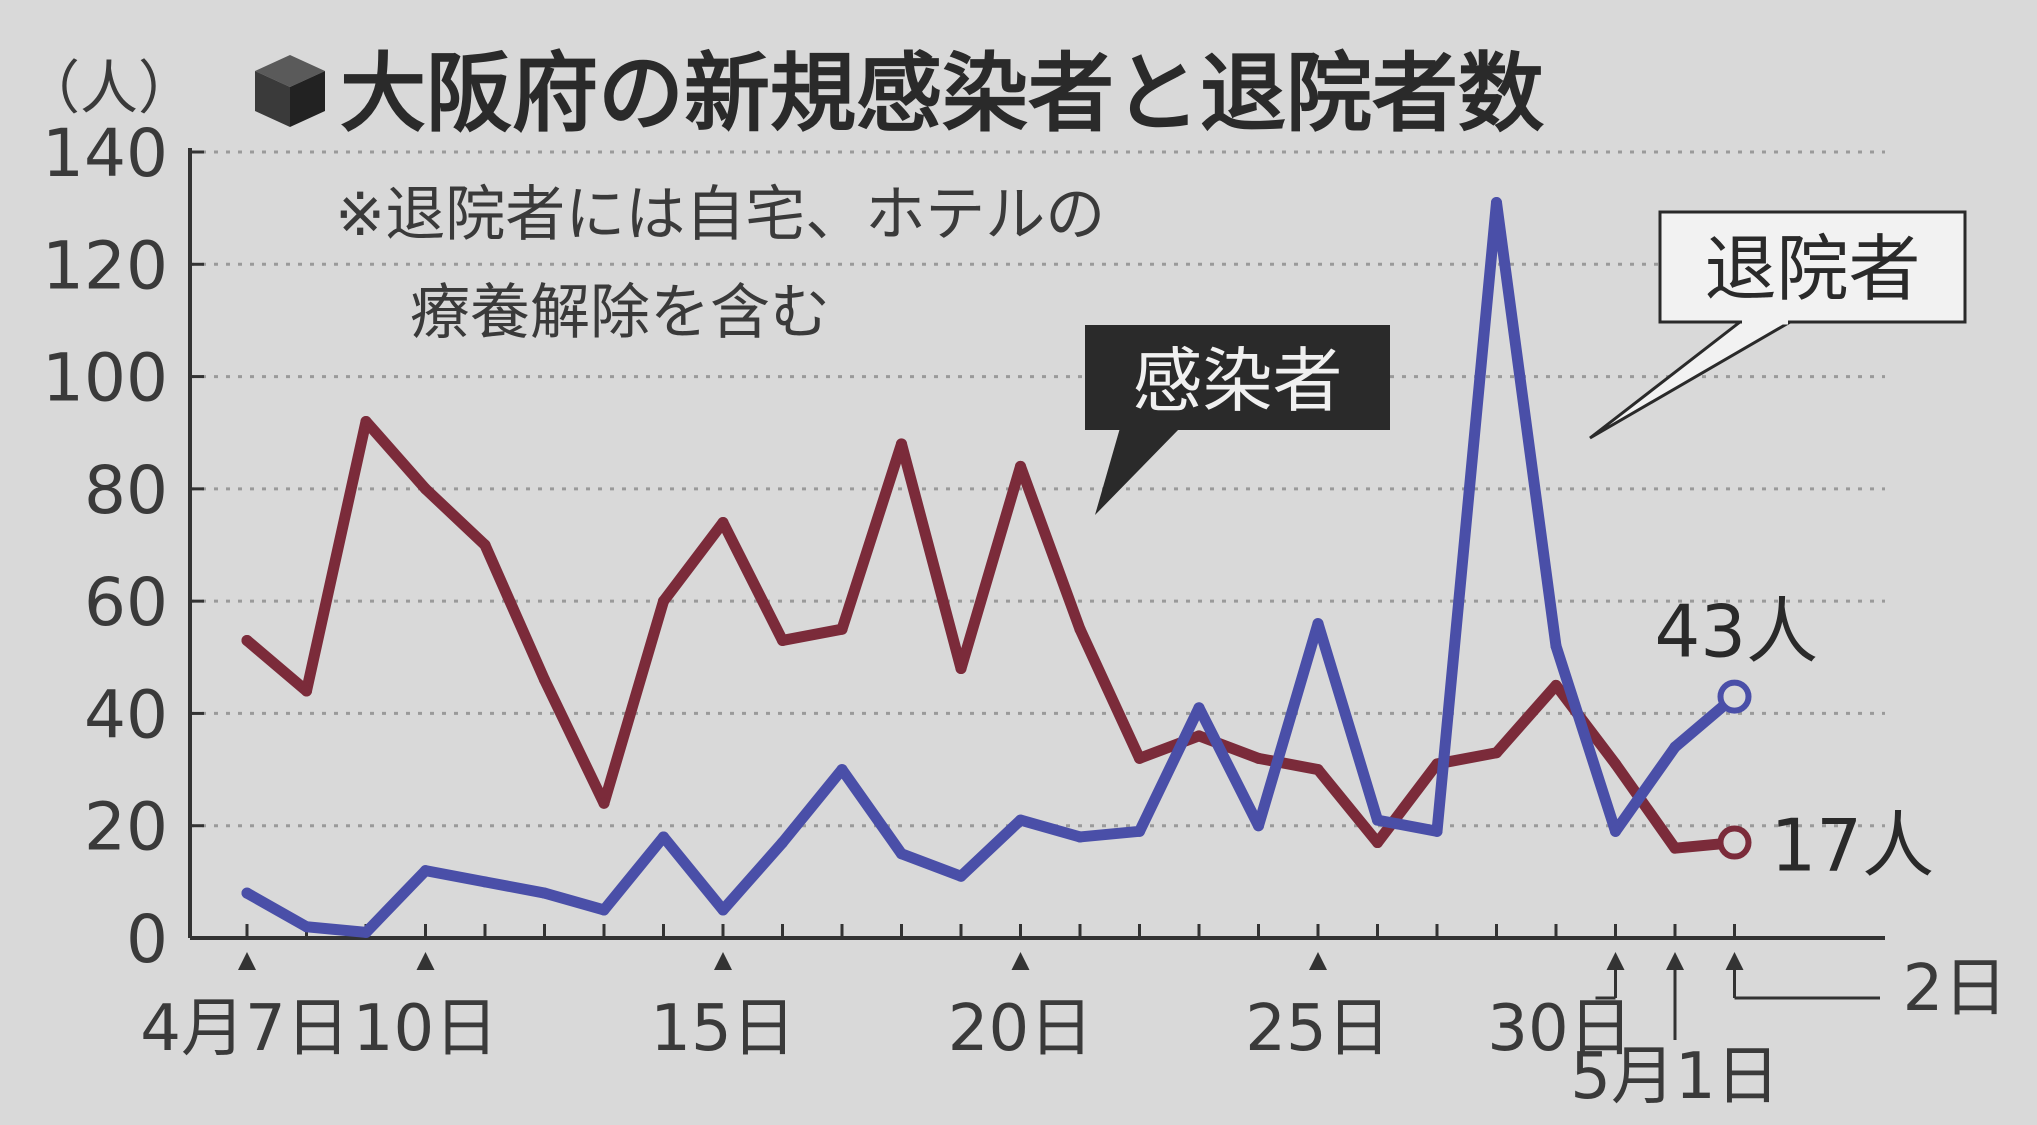 Image resolution: width=2037 pixels, height=1125 pixels. What do you see at coordinates (1238, 381) in the screenshot?
I see `legend-label-infected: 感染者` at bounding box center [1238, 381].